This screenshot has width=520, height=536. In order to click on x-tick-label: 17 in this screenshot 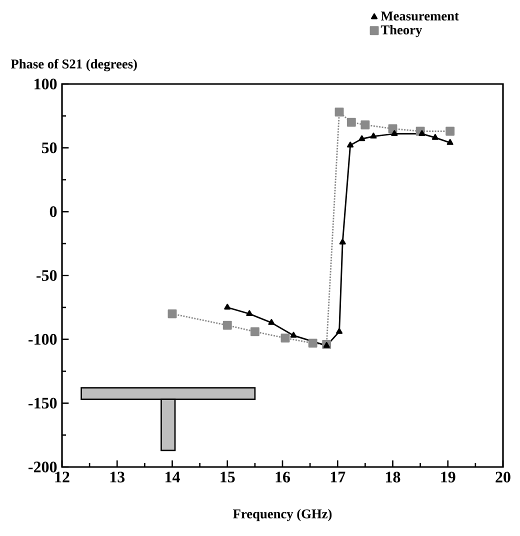, I will do `click(338, 477)`.